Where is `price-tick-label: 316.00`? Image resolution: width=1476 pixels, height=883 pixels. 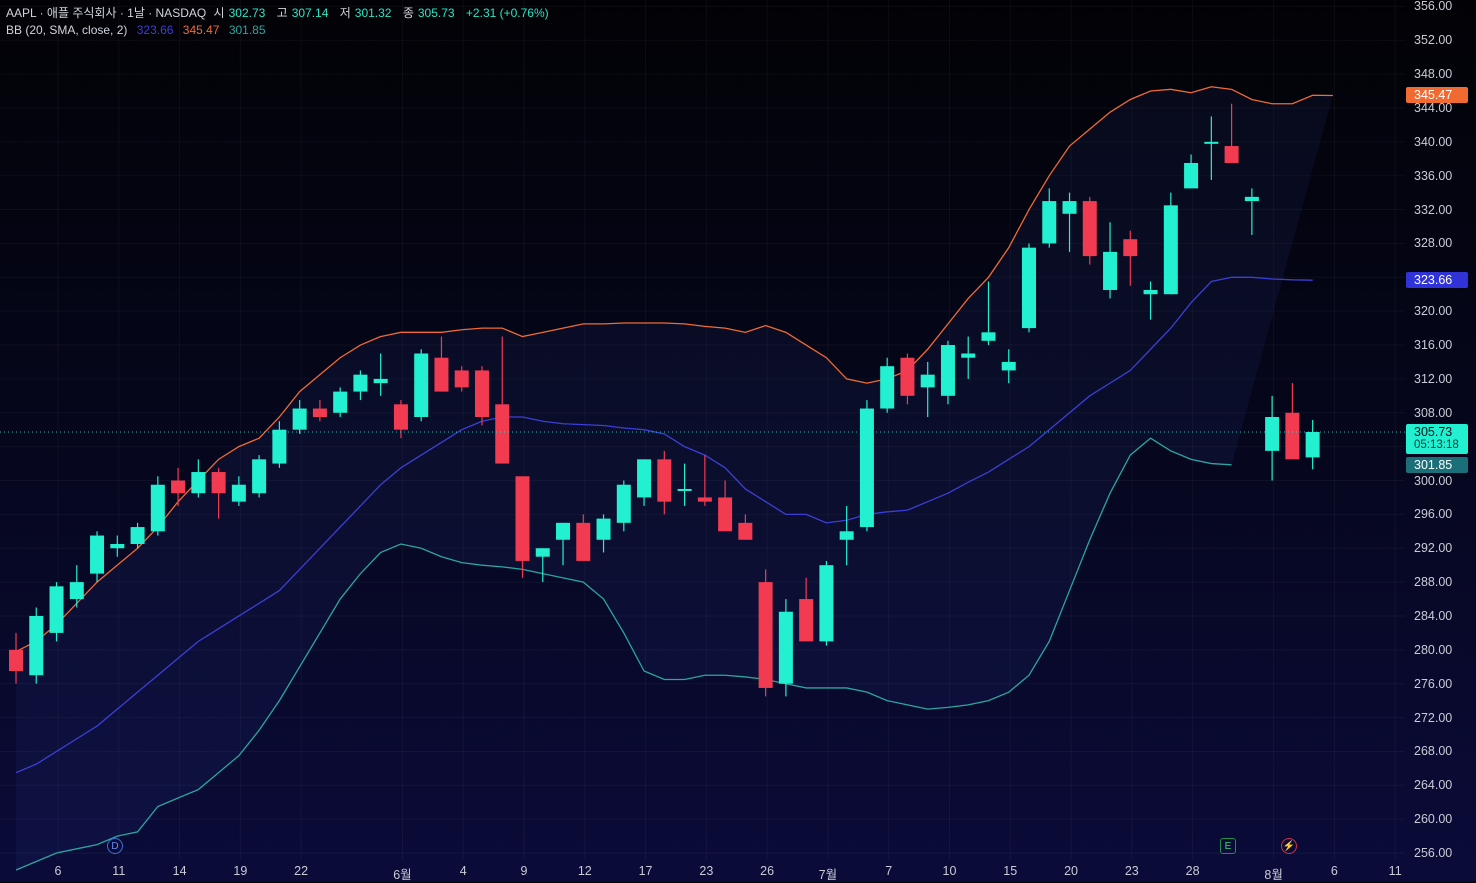 price-tick-label: 316.00 is located at coordinates (1433, 345).